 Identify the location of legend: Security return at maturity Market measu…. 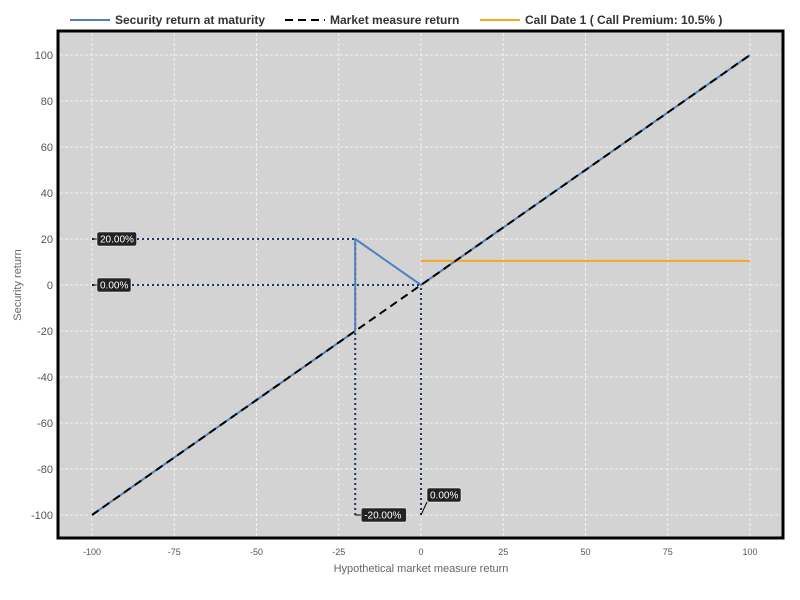
(396, 20).